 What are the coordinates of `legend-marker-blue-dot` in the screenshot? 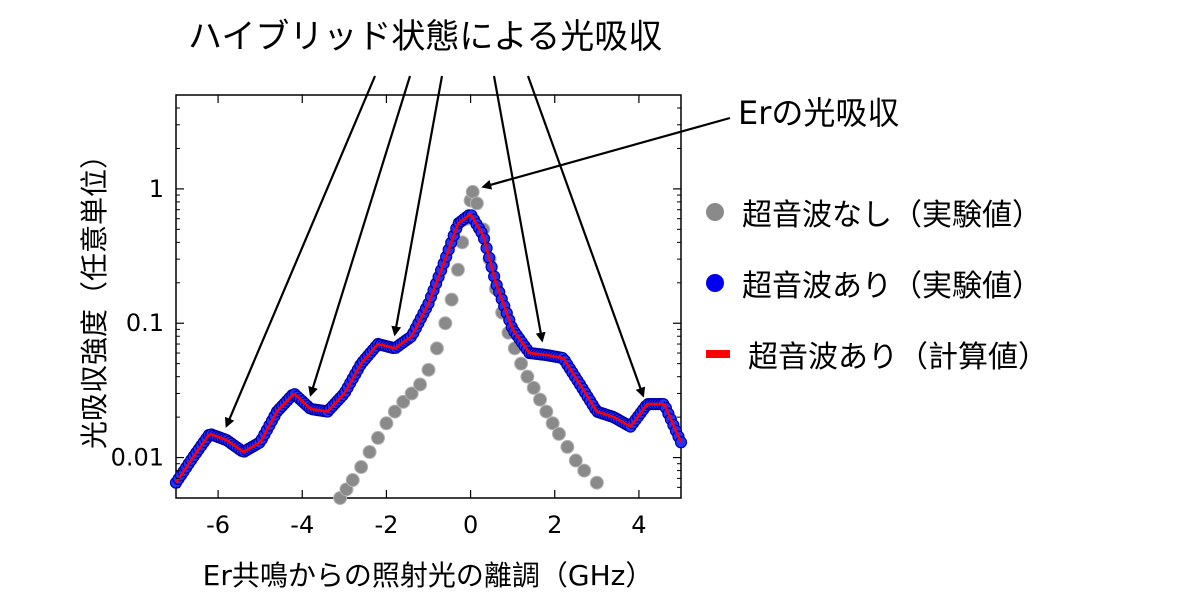 It's located at (715, 283).